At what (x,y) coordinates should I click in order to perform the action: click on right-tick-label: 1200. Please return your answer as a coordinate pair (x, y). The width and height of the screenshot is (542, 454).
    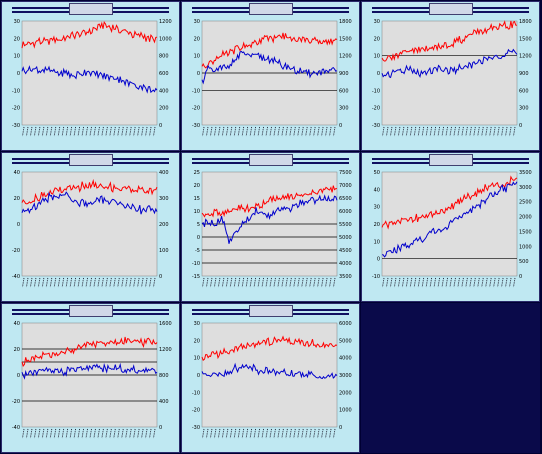
    Looking at the image, I should click on (345, 57).